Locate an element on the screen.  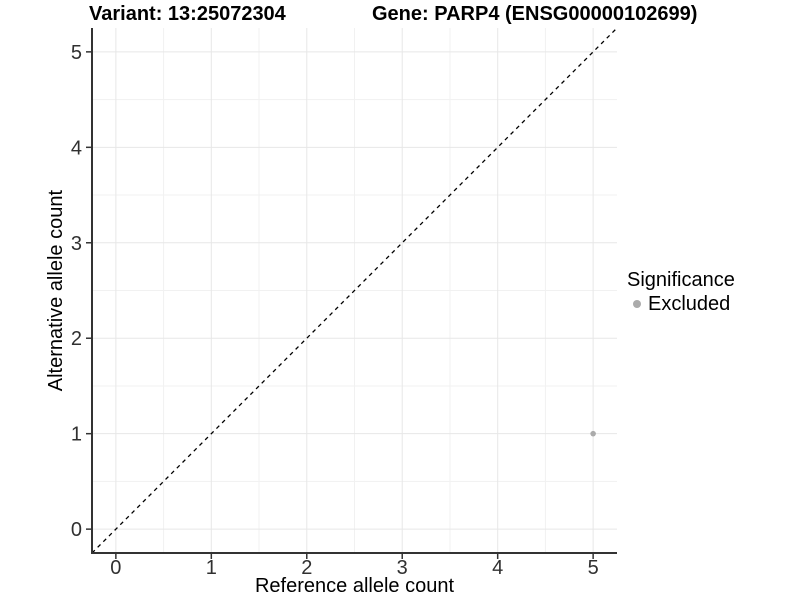
legend: Significance Excluded is located at coordinates (681, 291).